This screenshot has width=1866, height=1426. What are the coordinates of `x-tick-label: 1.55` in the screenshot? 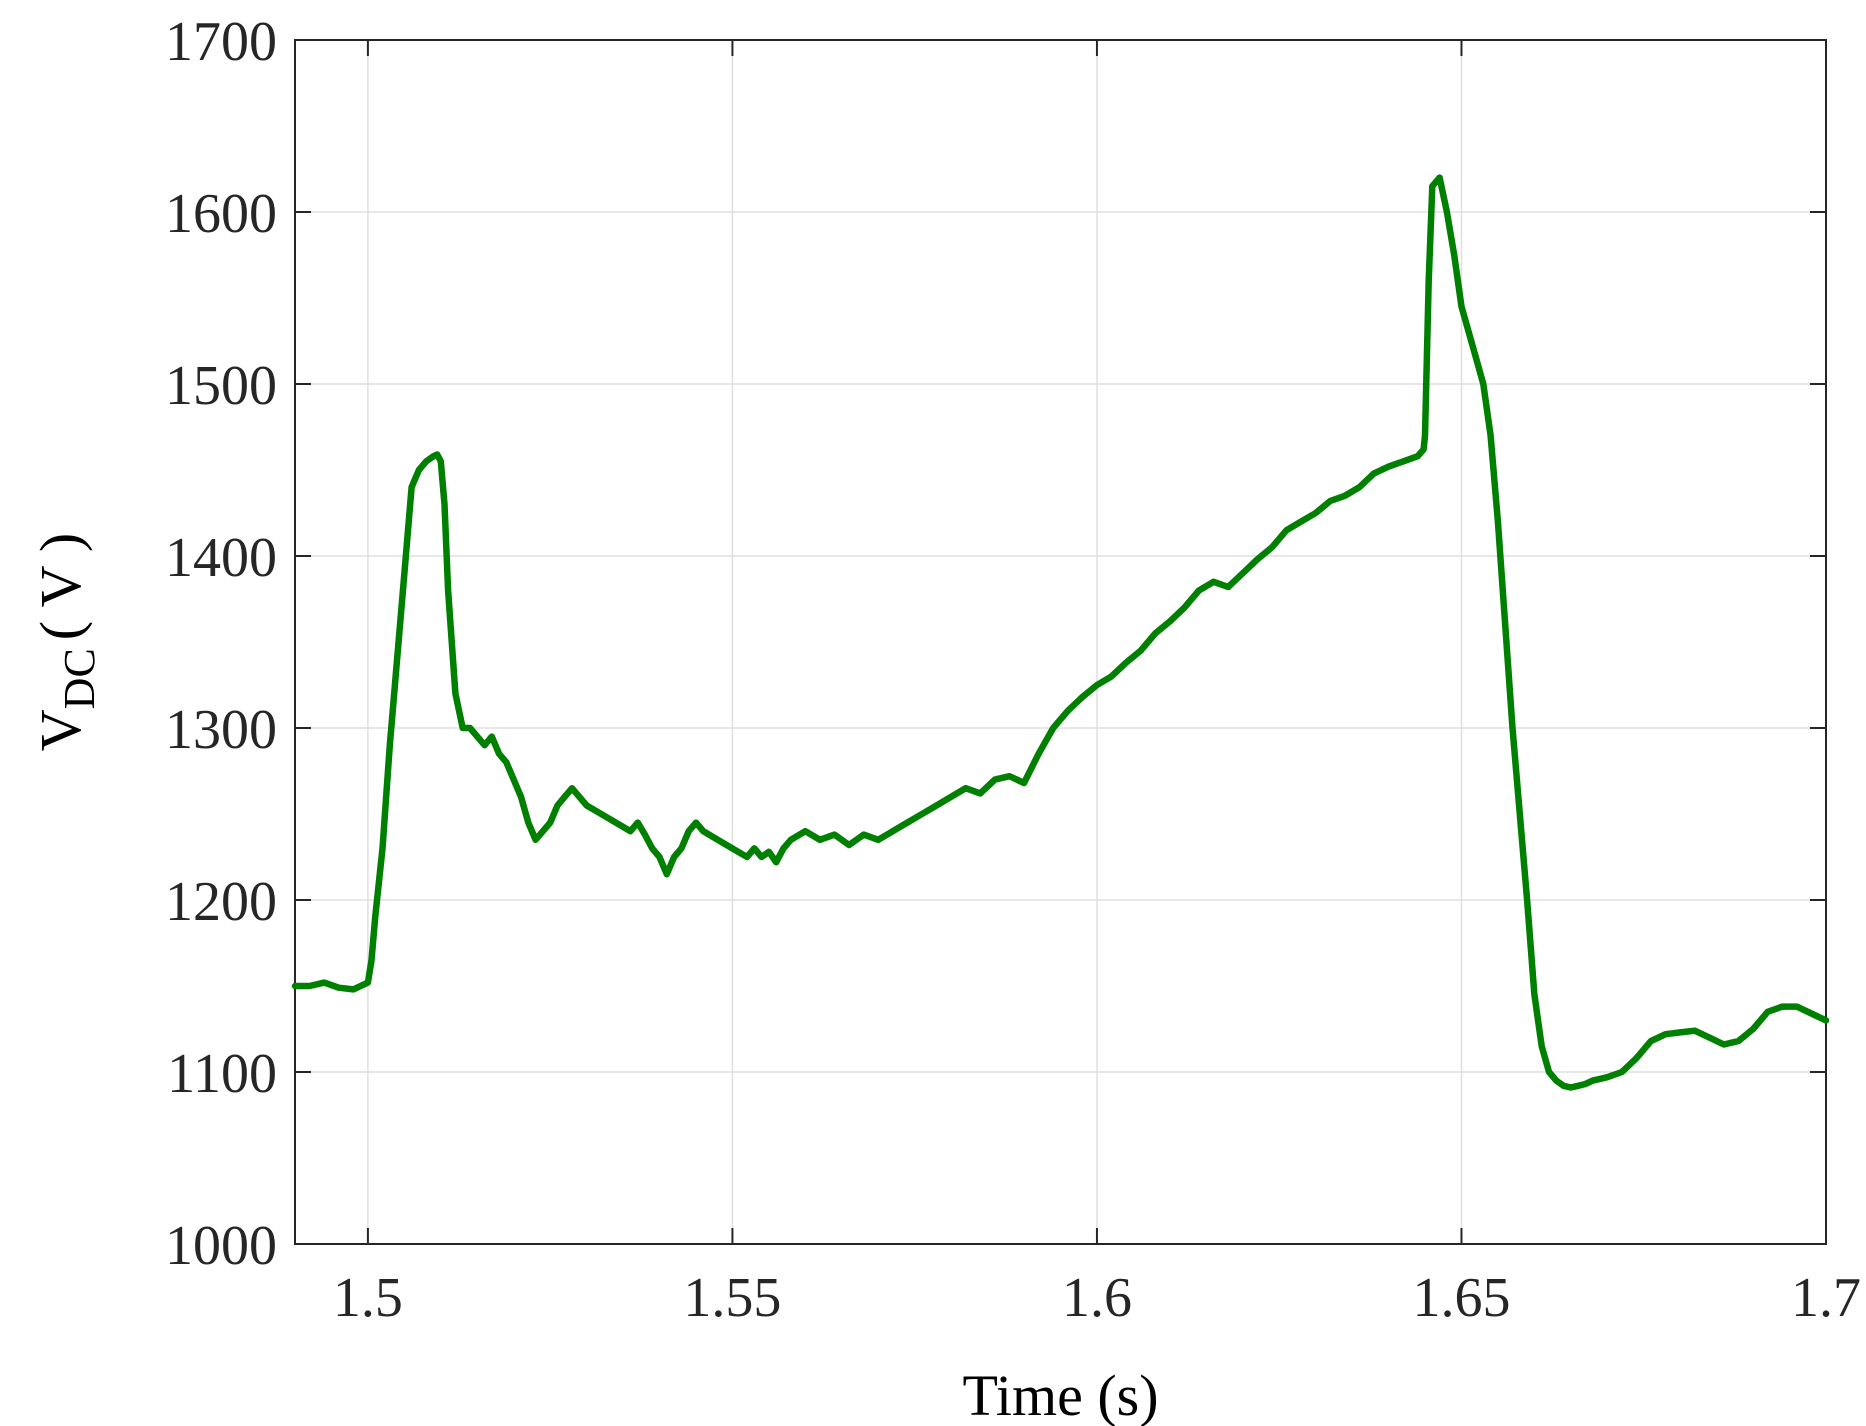 It's located at (732, 1298).